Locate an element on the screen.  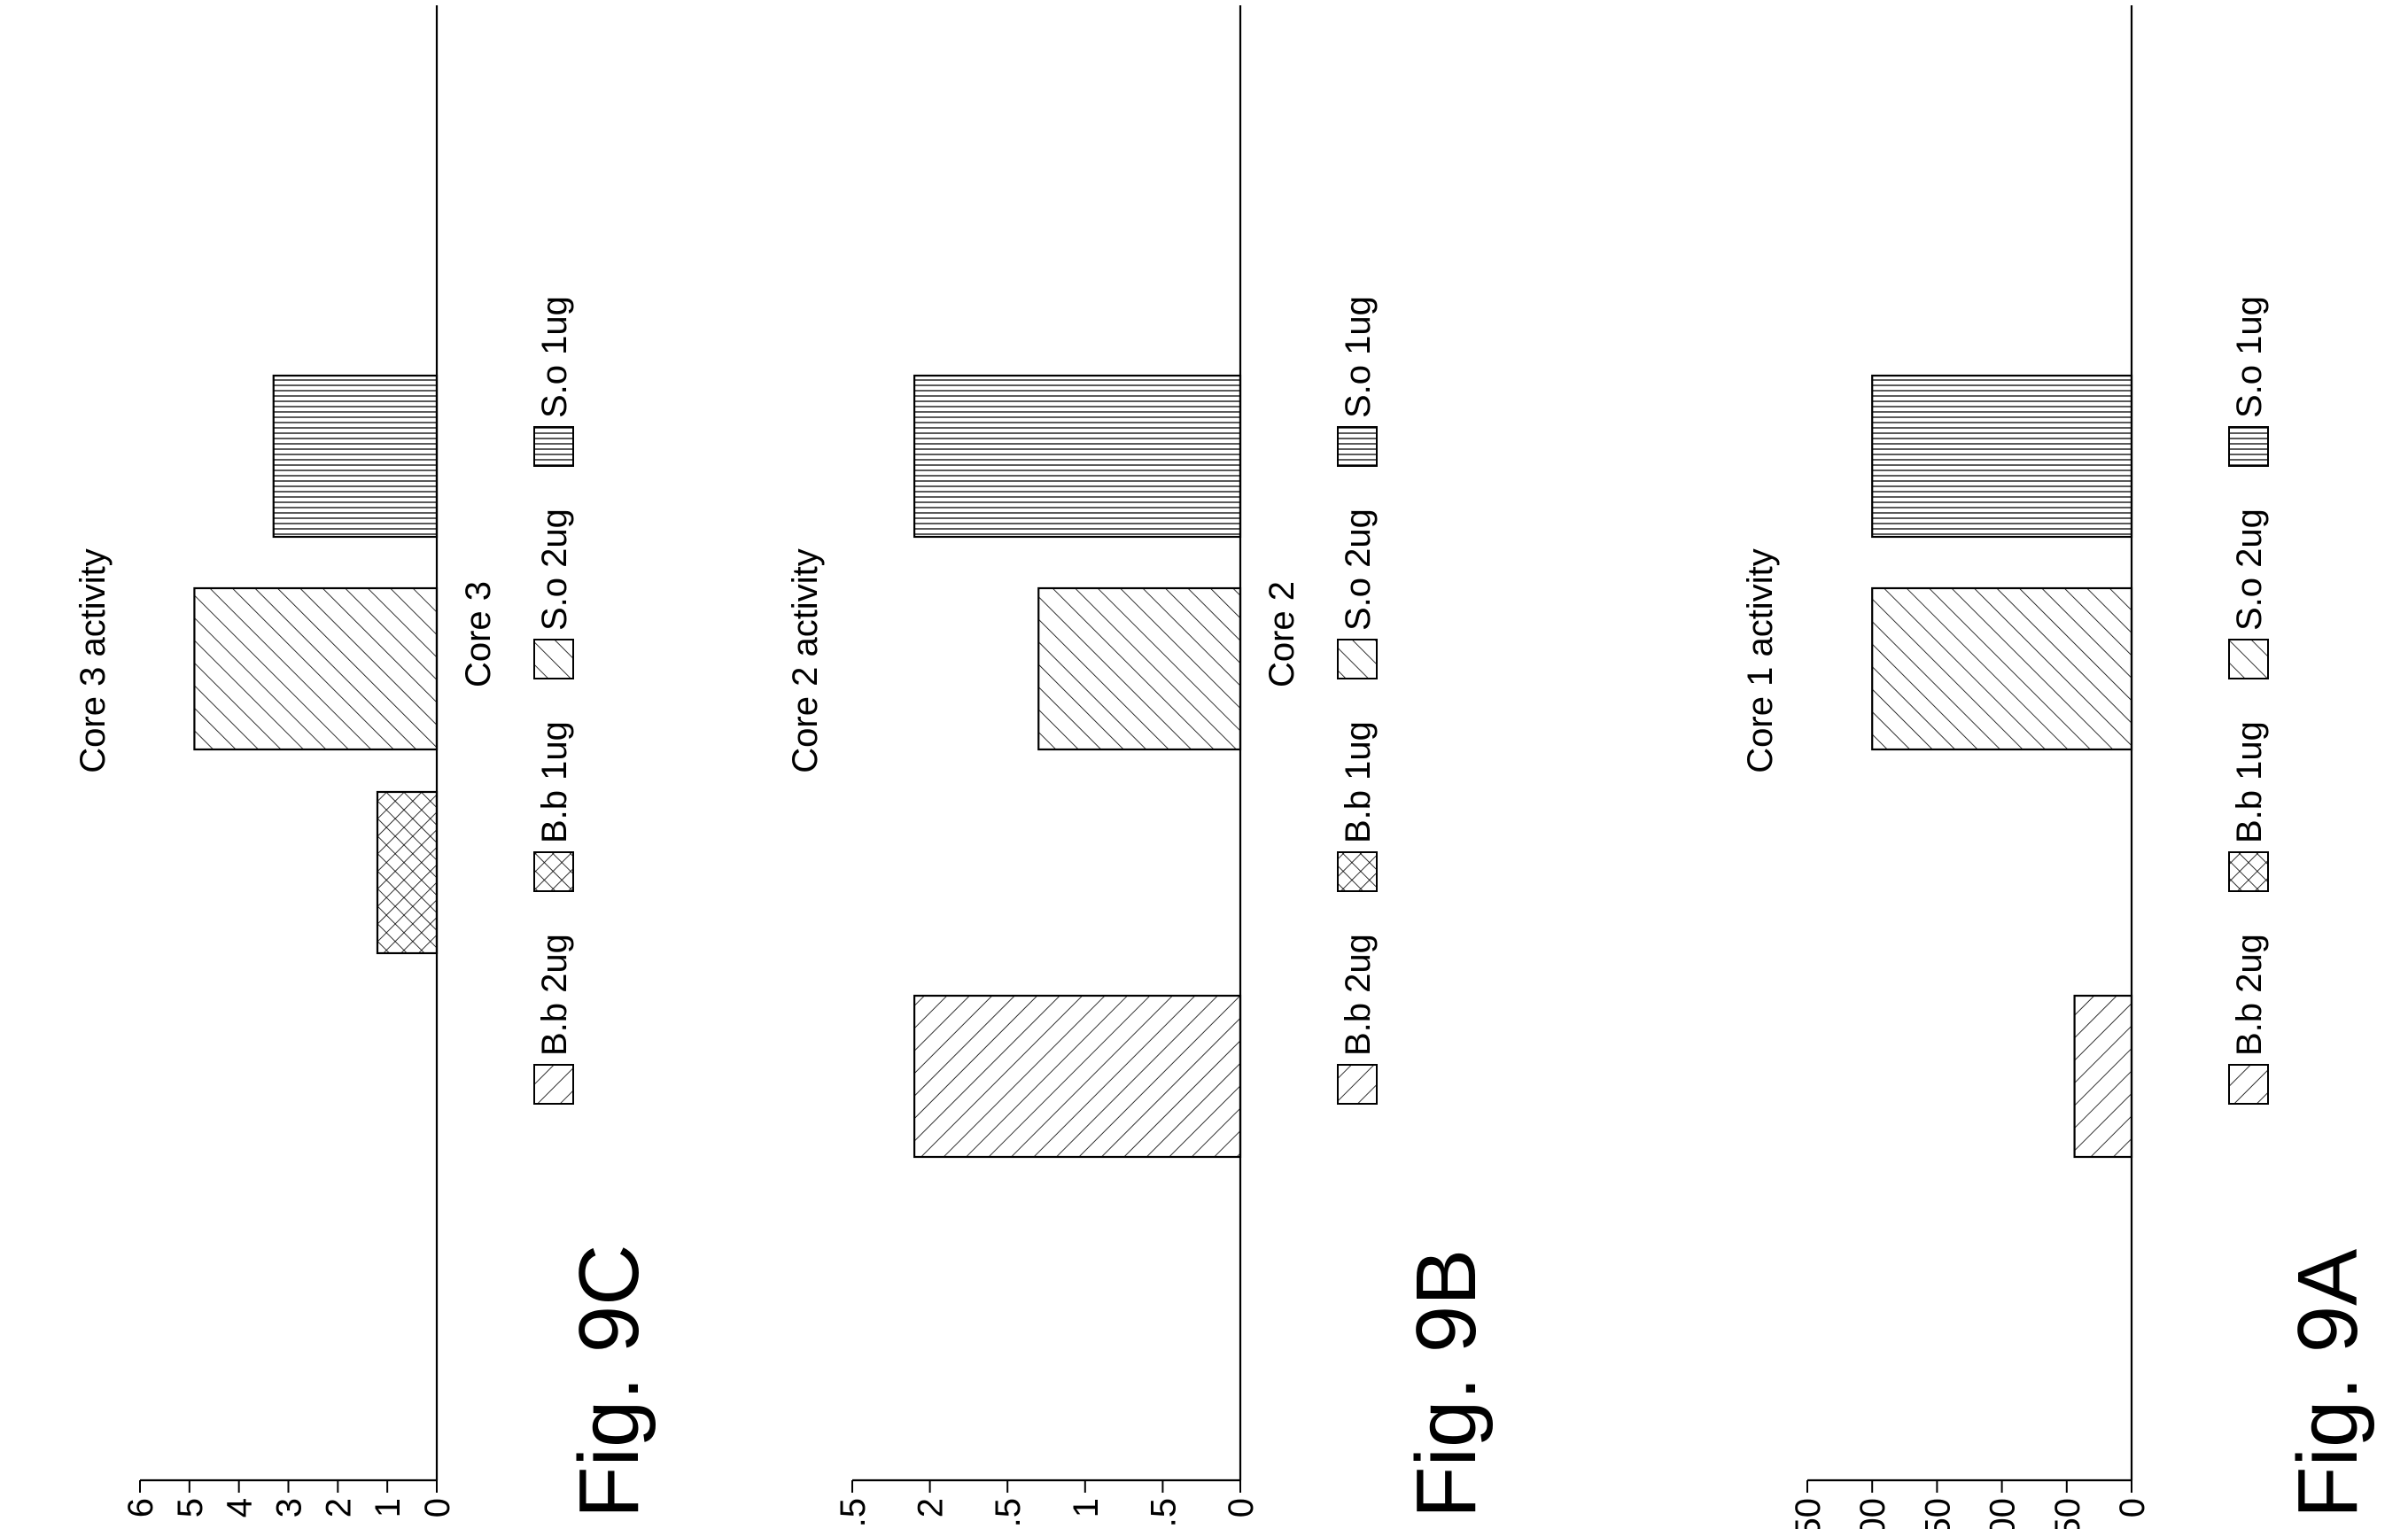
legend-swatch-bb-1ug-9c is located at coordinates (553, 871).